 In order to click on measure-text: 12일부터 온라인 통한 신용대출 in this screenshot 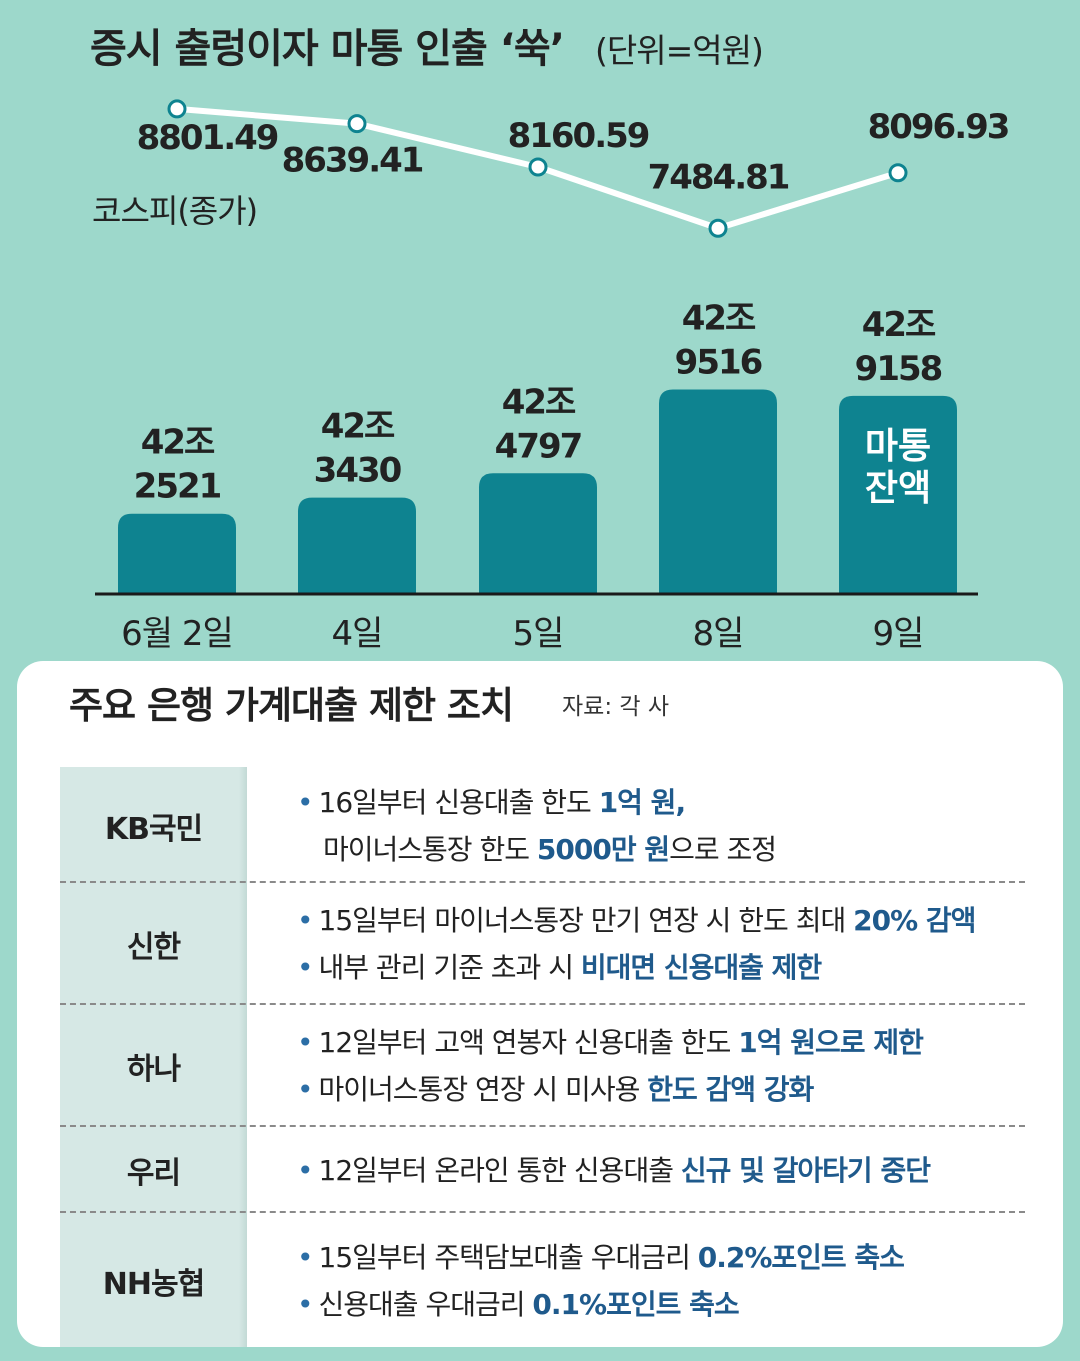, I will do `click(499, 1170)`.